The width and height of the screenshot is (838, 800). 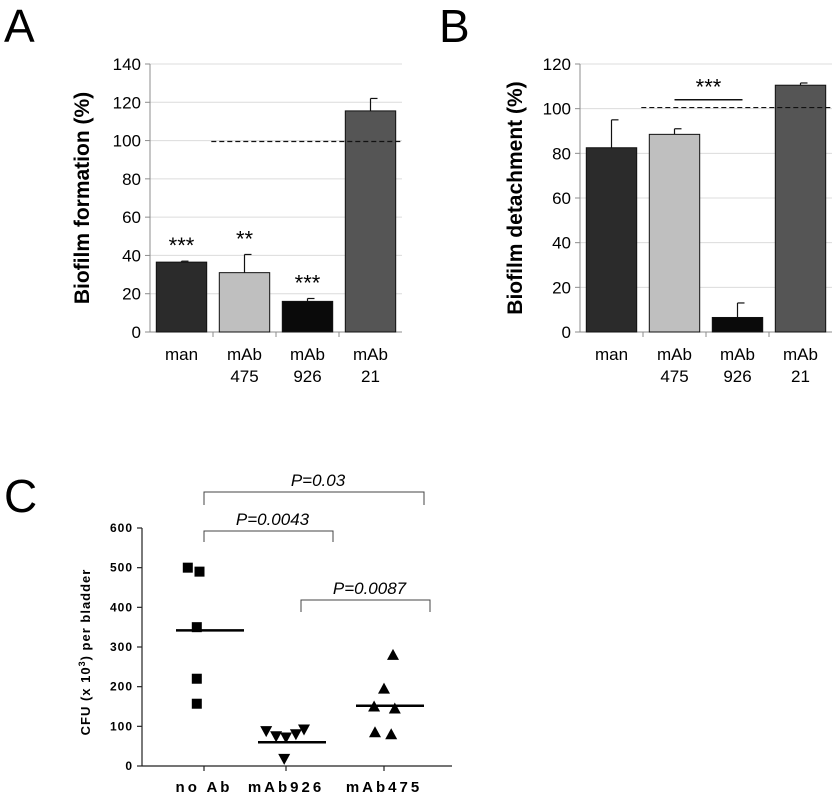 I want to click on chart-a-category-label: 21, so click(x=370, y=376).